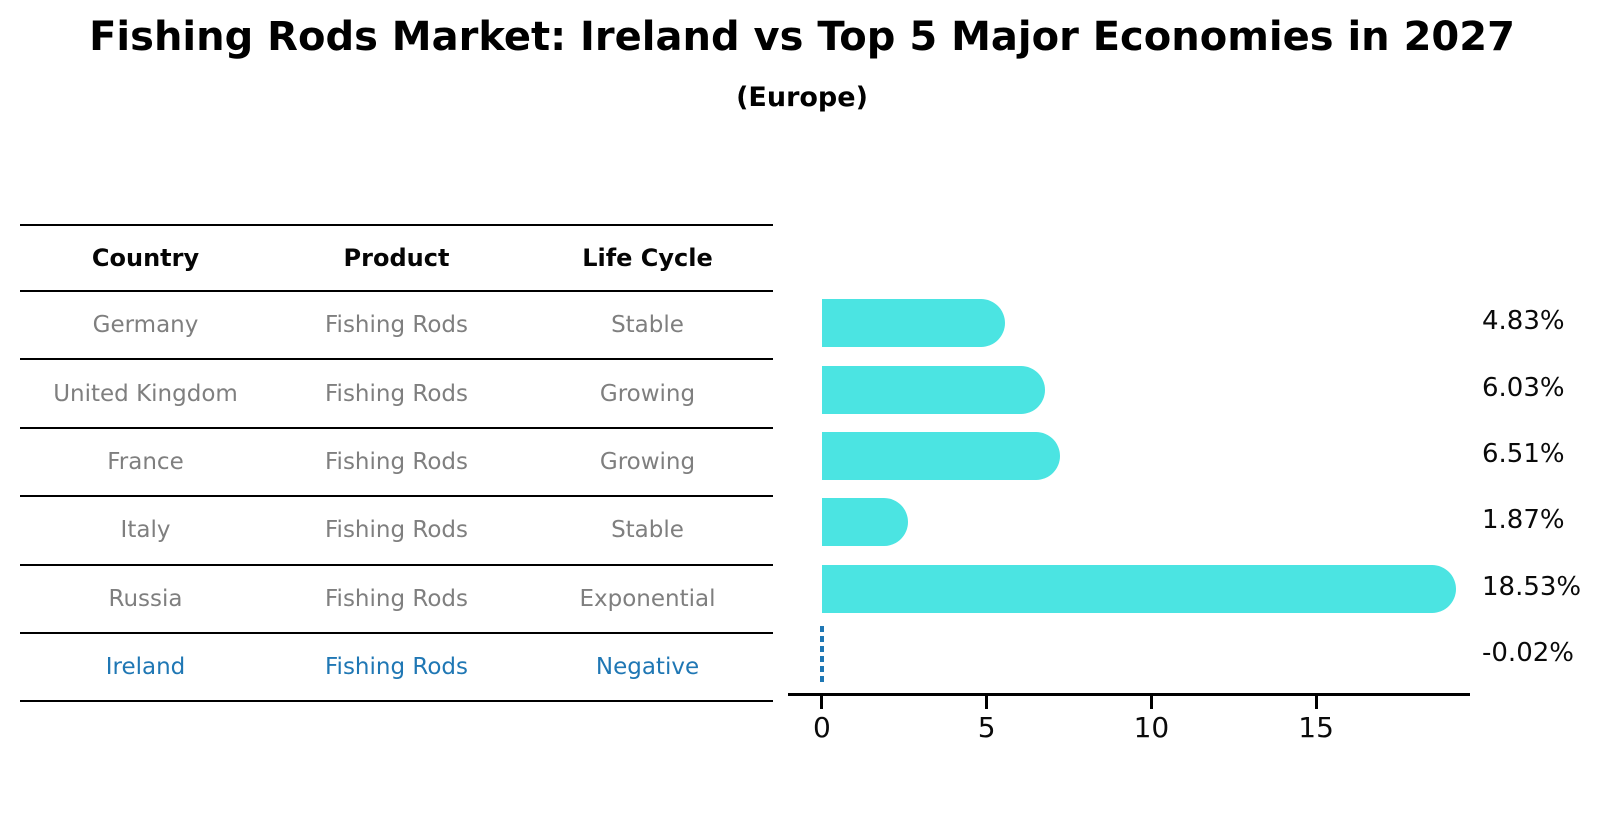  What do you see at coordinates (986, 727) in the screenshot?
I see `x-tick-label: 5` at bounding box center [986, 727].